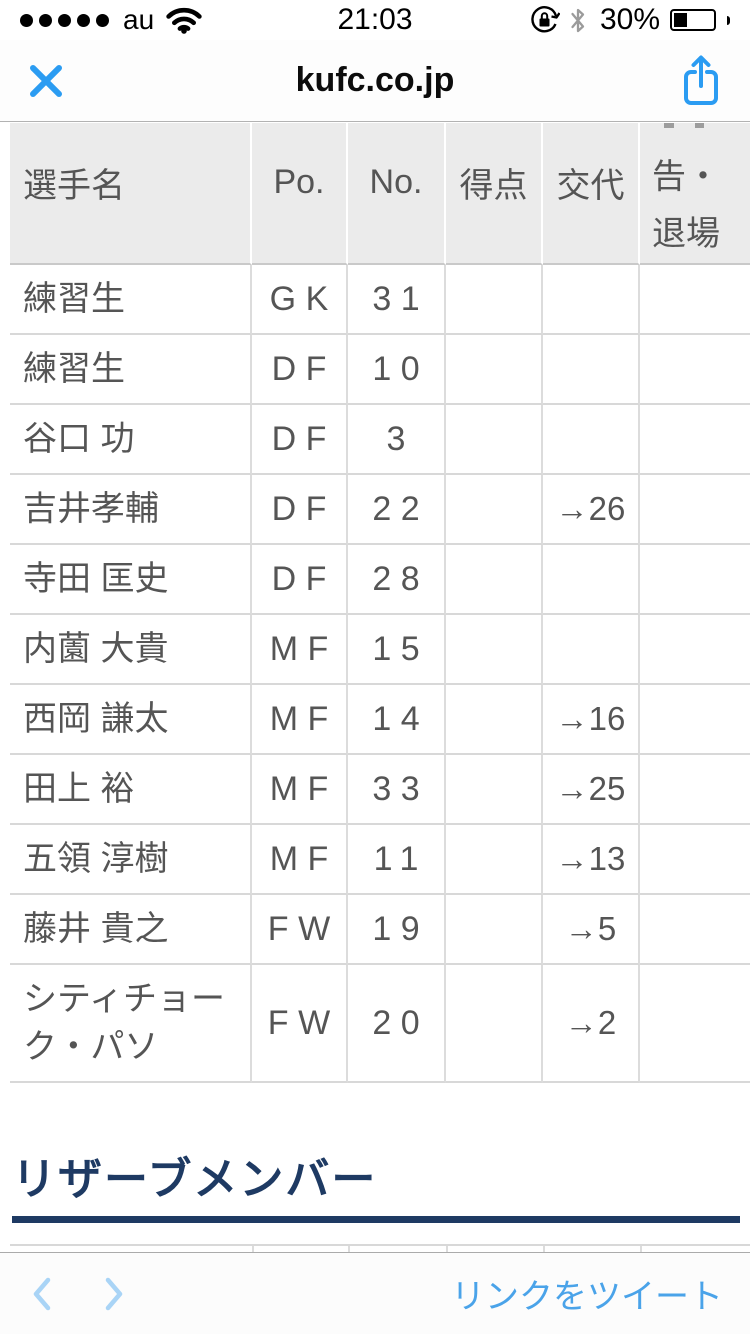 The height and width of the screenshot is (1334, 750). What do you see at coordinates (131, 720) in the screenshot?
I see `player-name-cell: 西岡 謙太` at bounding box center [131, 720].